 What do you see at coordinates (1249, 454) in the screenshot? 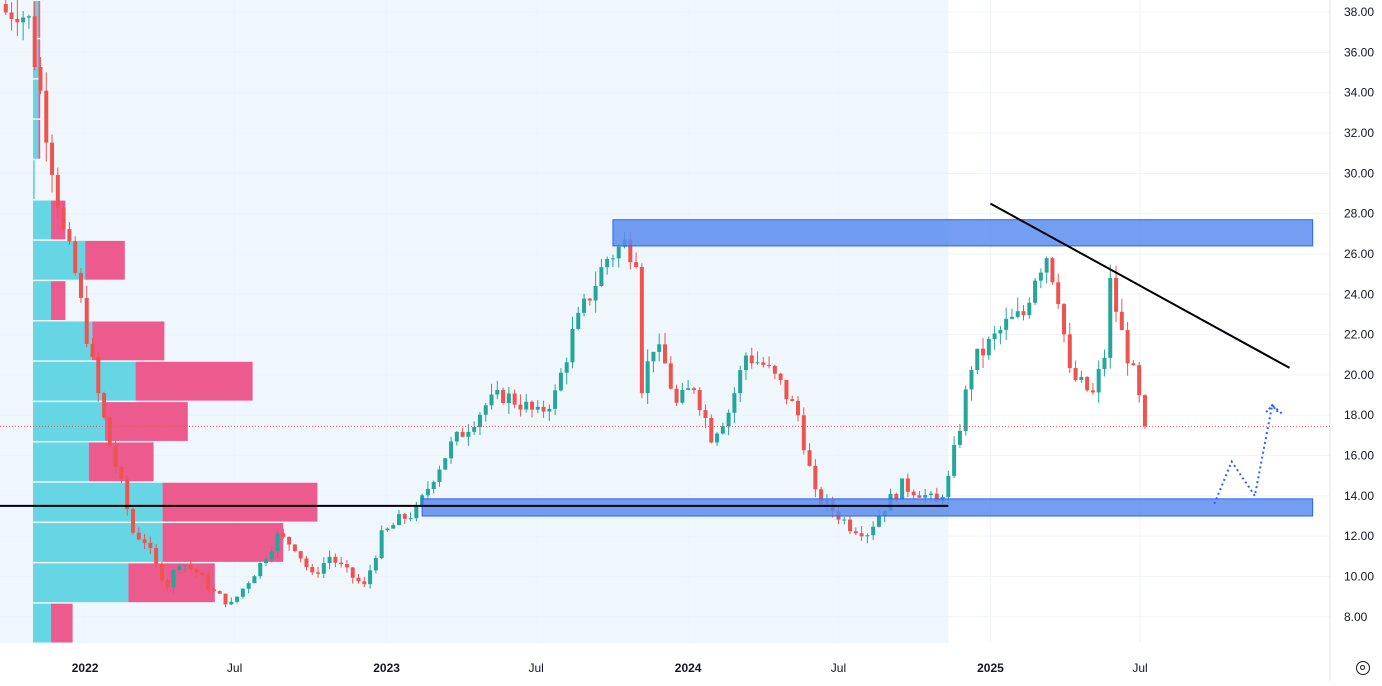
I see `projection-path` at bounding box center [1249, 454].